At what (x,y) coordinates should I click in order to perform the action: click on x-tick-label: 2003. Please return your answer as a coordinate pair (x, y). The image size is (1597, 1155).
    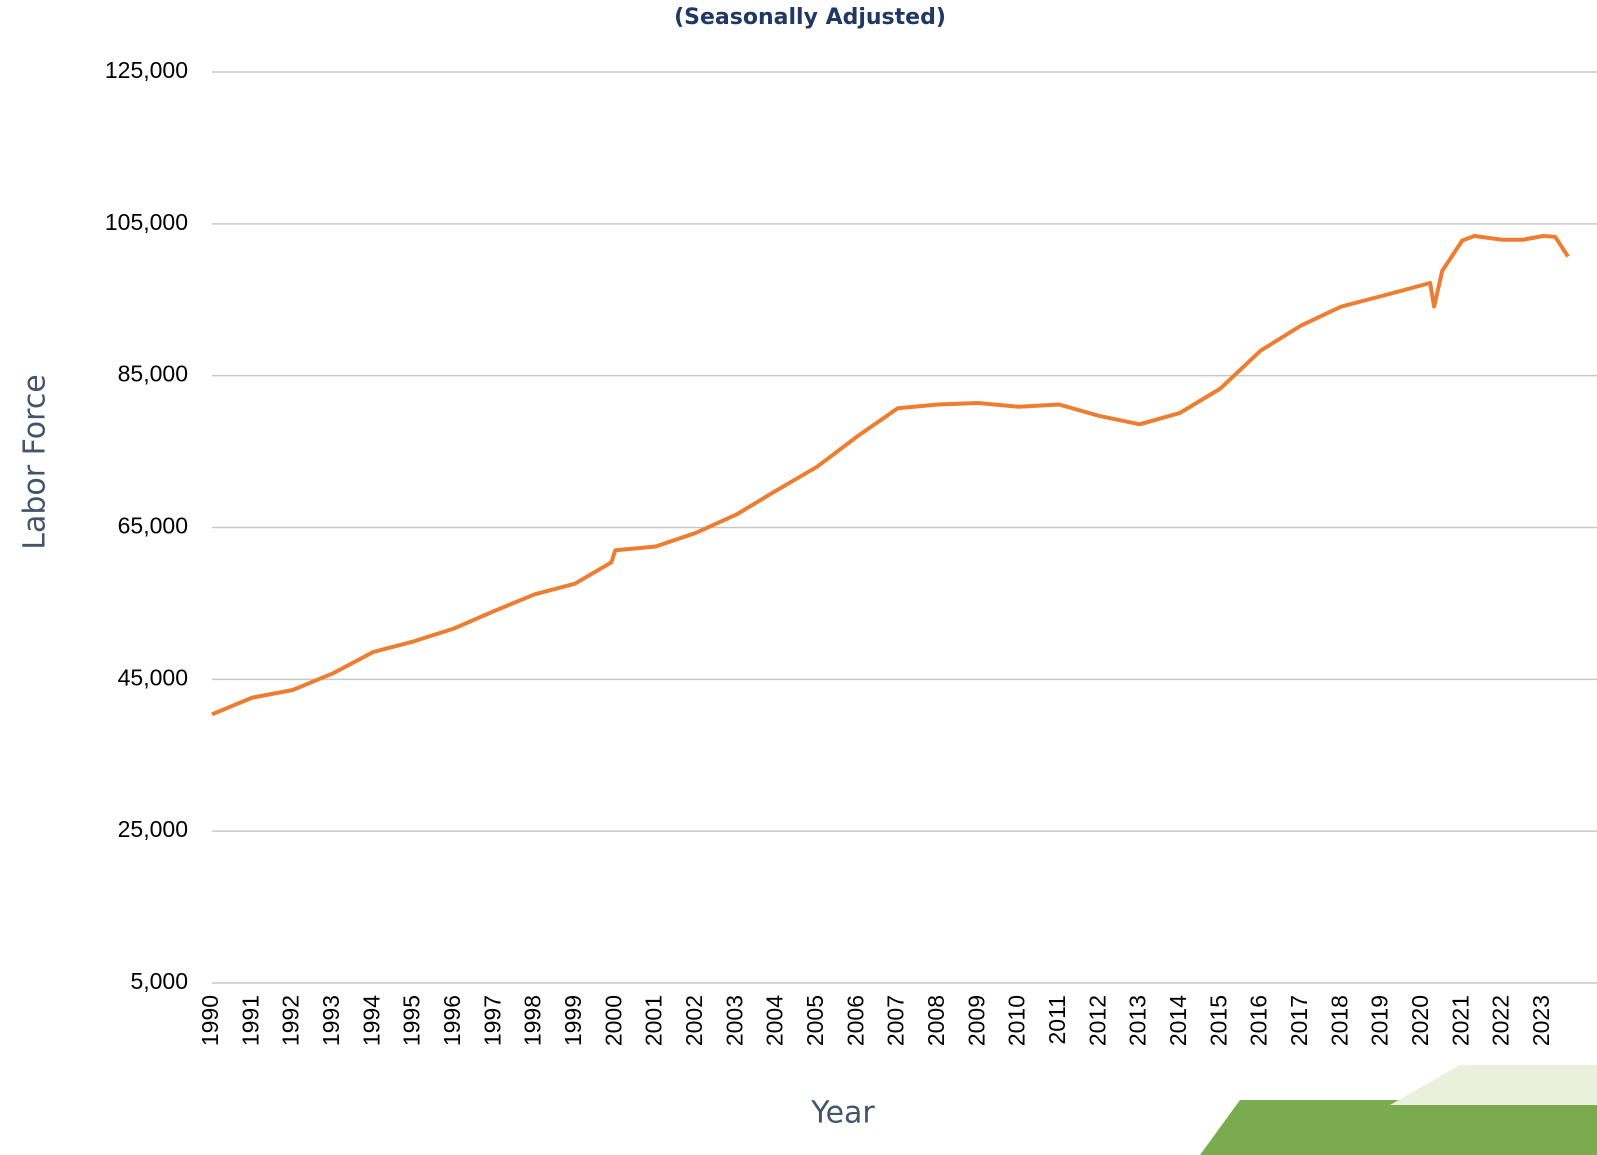
    Looking at the image, I should click on (734, 1020).